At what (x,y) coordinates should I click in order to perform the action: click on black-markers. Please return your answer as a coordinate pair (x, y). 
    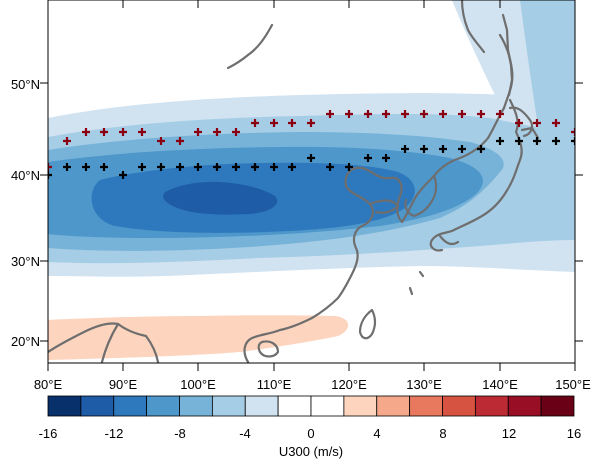
    Looking at the image, I should click on (311, 158).